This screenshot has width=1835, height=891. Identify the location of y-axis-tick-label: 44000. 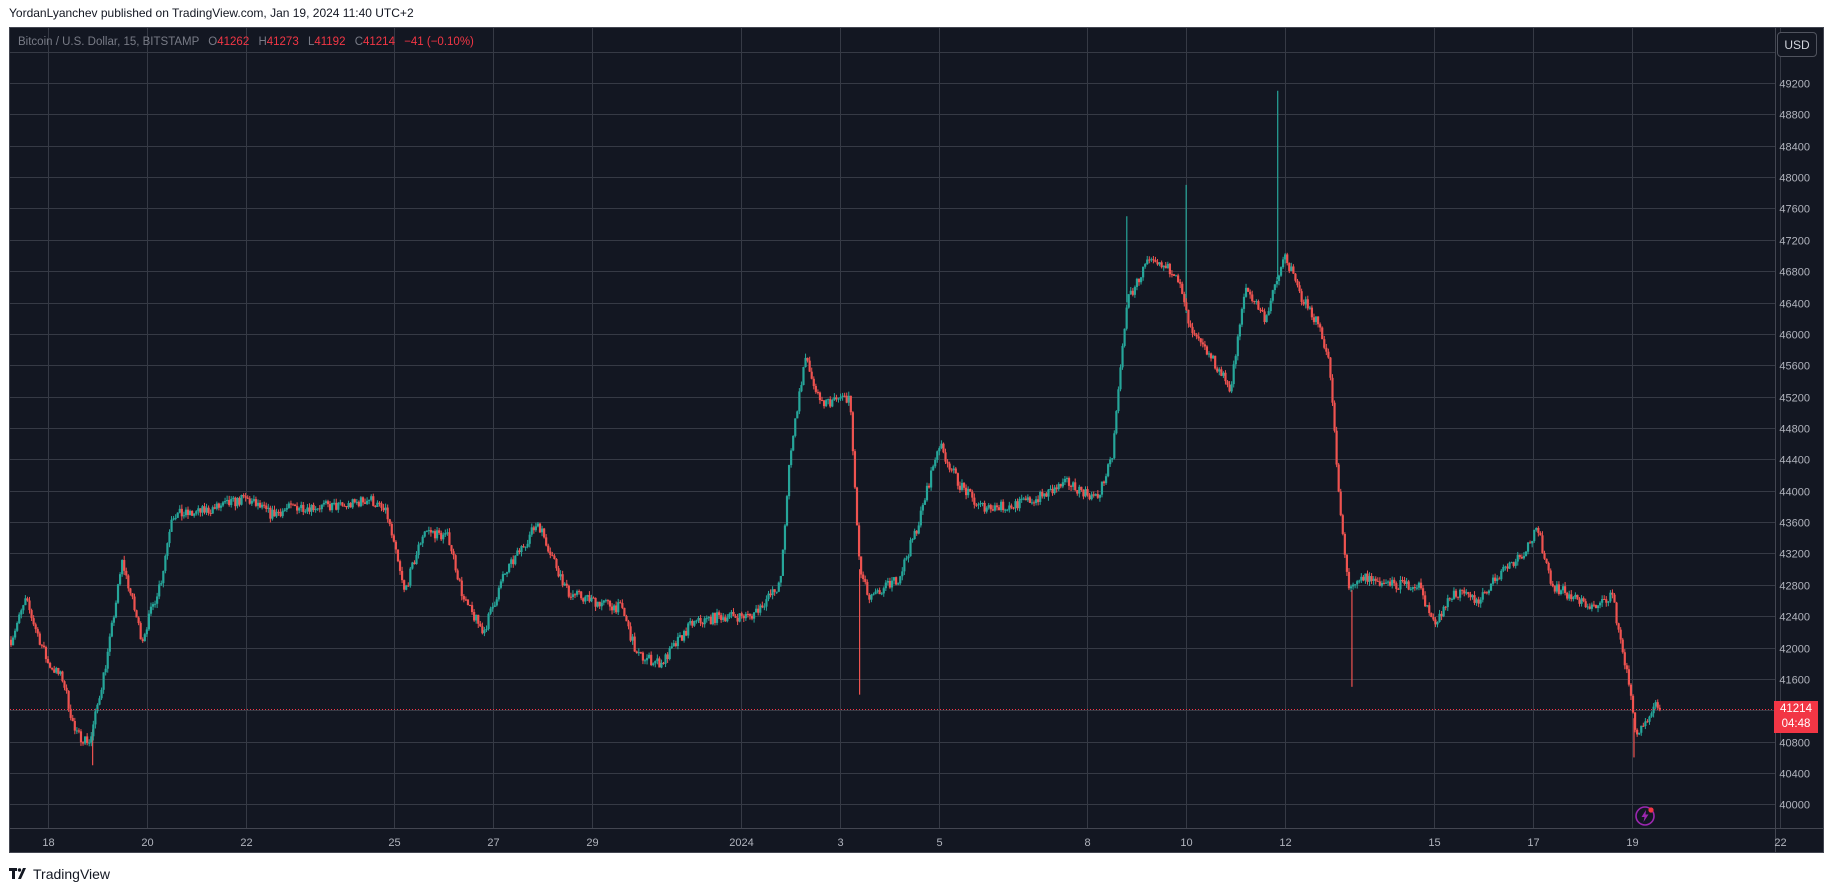
(1794, 493).